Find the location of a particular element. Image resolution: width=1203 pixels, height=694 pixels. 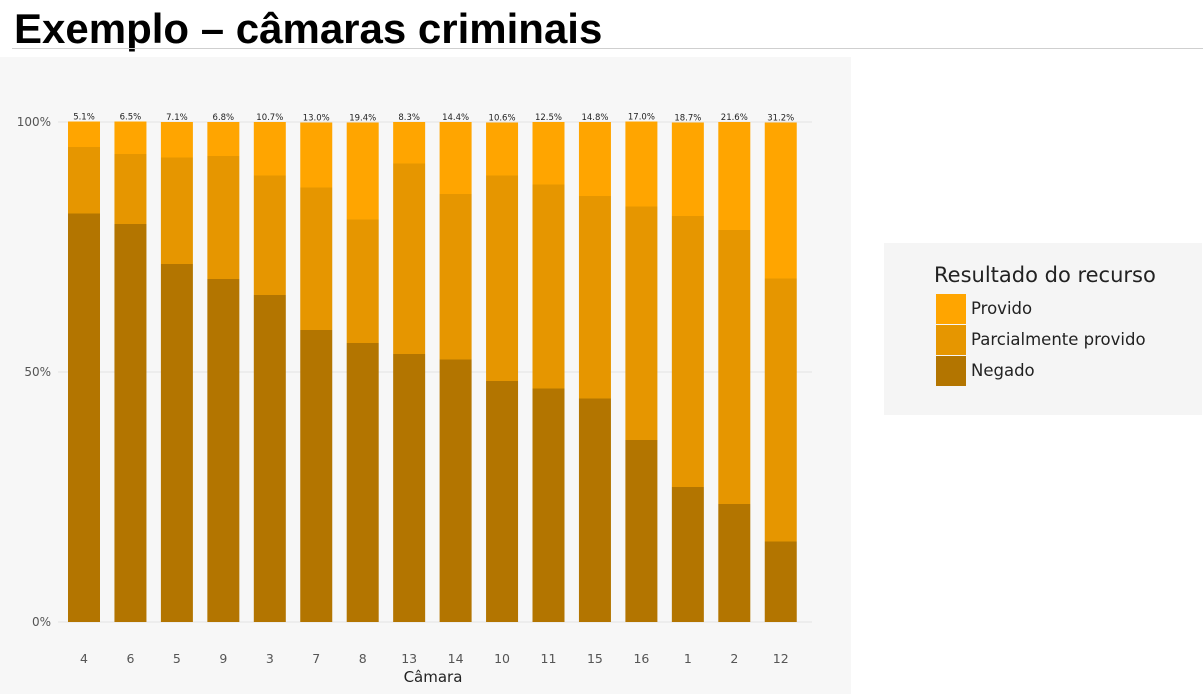

x-tick-label-8: 8 is located at coordinates (363, 658).